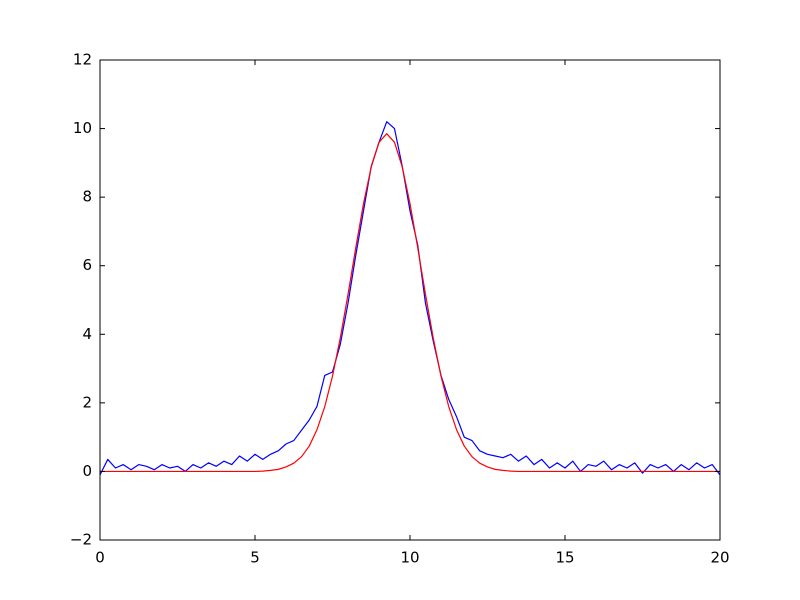 The width and height of the screenshot is (800, 600). What do you see at coordinates (100, 558) in the screenshot?
I see `x-tick-label: 0` at bounding box center [100, 558].